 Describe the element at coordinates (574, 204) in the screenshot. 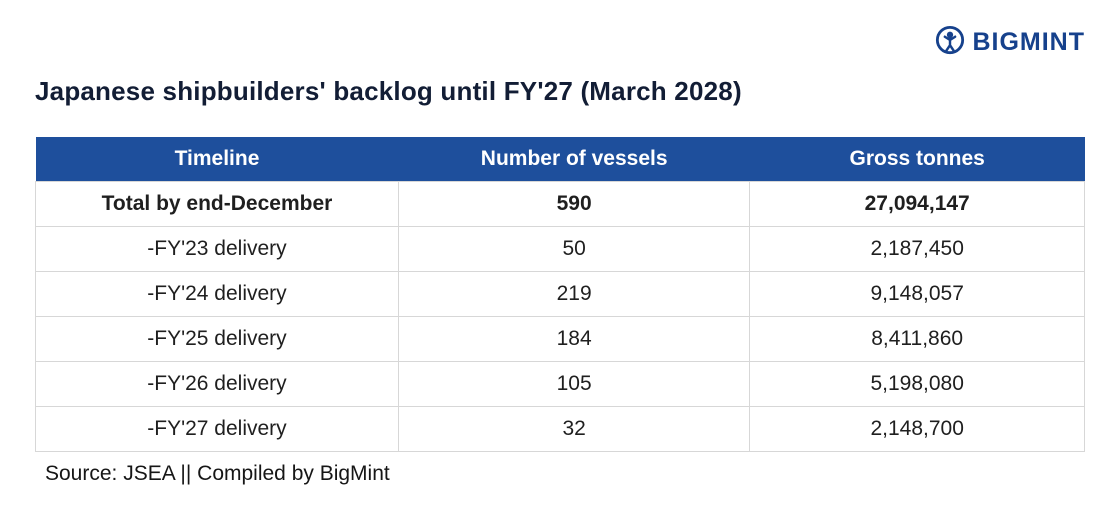

I see `vessels-cell: 590` at that location.